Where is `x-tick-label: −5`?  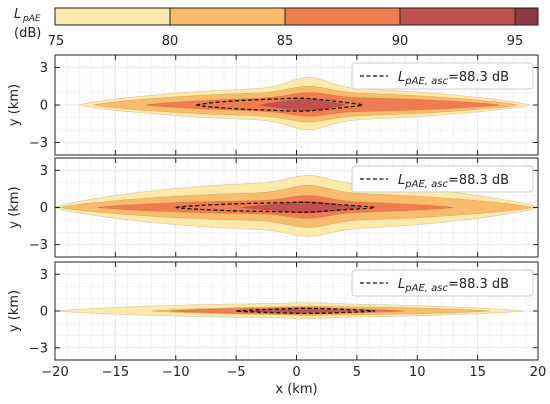
x-tick-label: −5 is located at coordinates (236, 372).